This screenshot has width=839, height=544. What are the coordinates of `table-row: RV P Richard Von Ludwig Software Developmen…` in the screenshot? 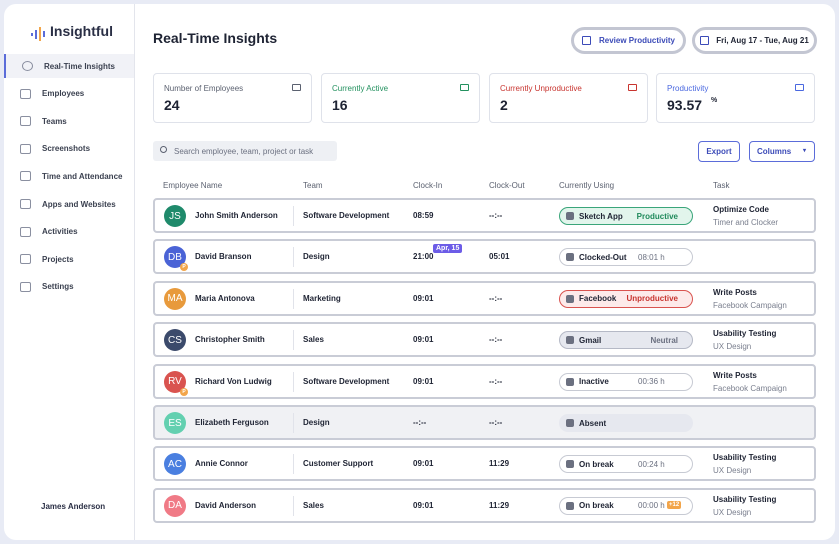 It's located at (484, 381).